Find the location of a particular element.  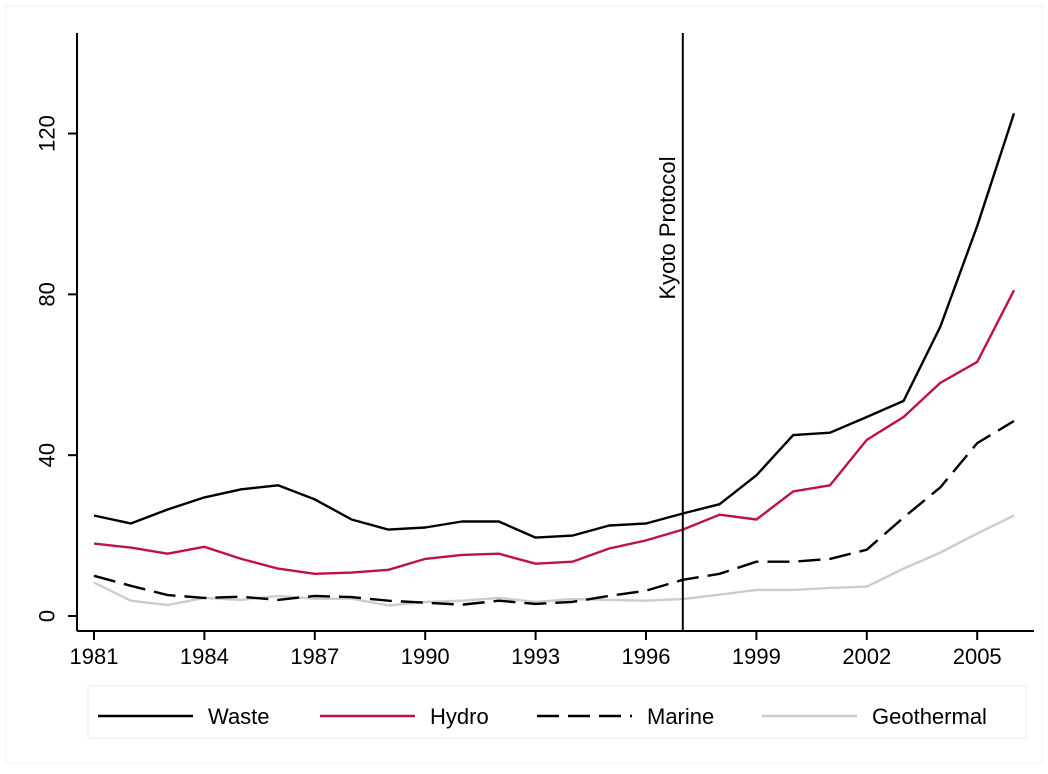

x-tick-label: 1996 is located at coordinates (646, 656).